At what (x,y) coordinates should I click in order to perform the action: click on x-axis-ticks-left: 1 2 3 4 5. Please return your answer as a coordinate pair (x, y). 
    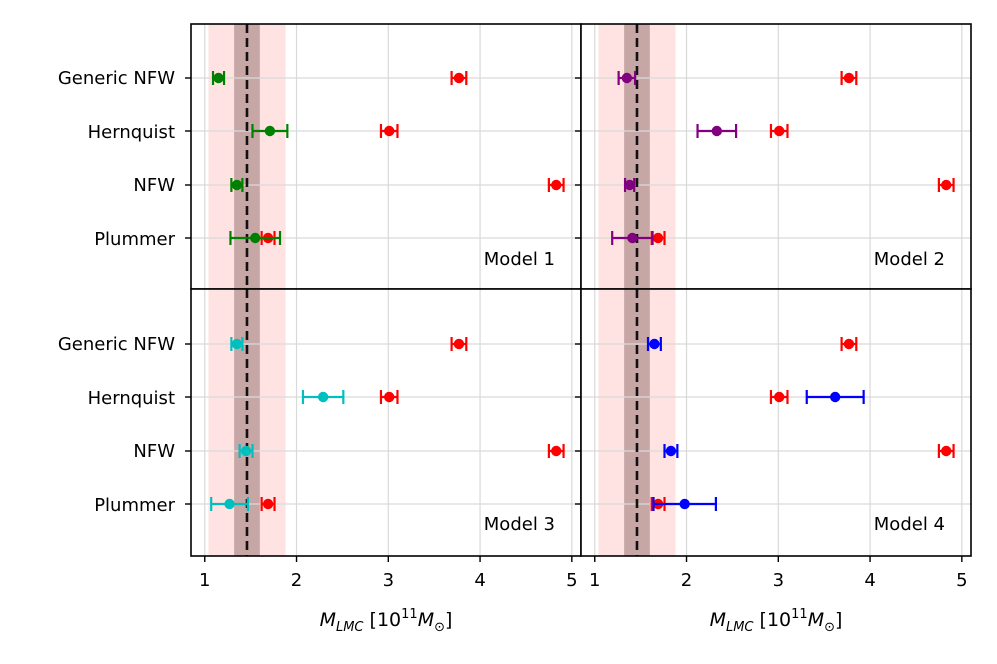
    Looking at the image, I should click on (388, 580).